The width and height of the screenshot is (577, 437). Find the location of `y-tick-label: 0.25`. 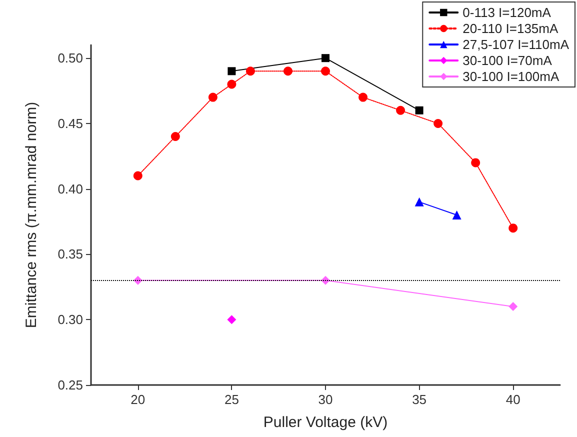

y-tick-label: 0.25 is located at coordinates (70, 385).